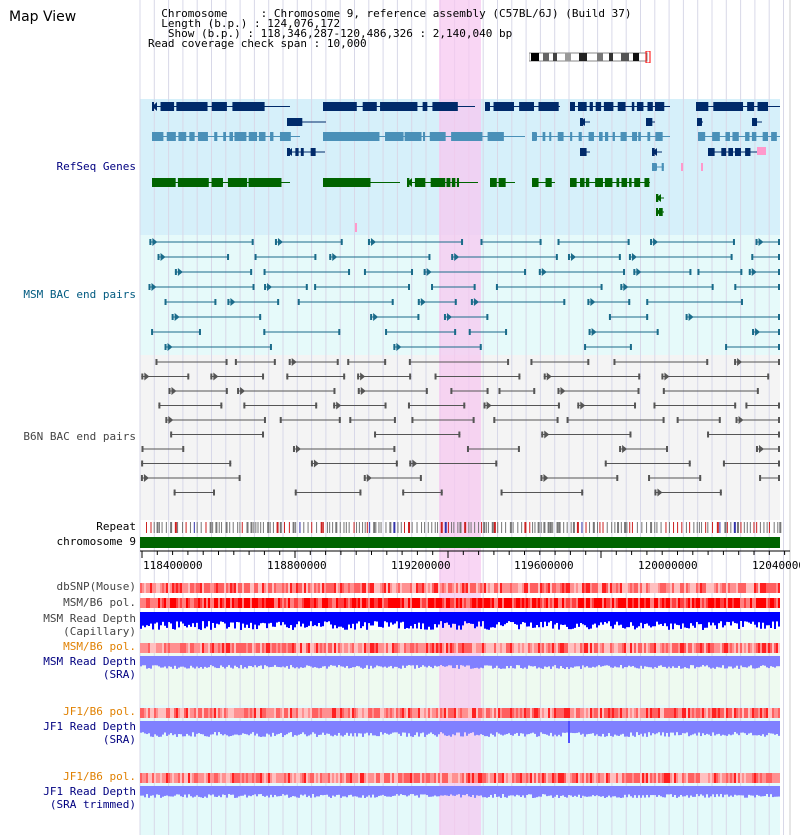 This screenshot has width=800, height=835. What do you see at coordinates (96, 586) in the screenshot?
I see `track-label-dbsnp: dbSNP(Mouse)` at bounding box center [96, 586].